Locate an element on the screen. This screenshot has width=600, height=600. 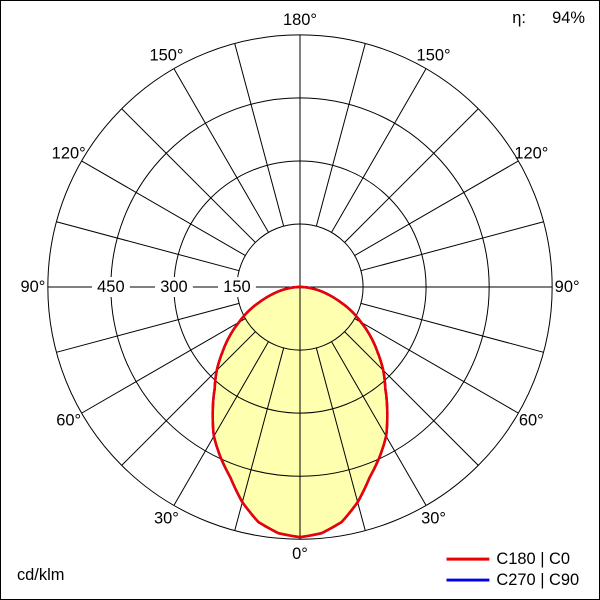
legend-label-c90: C270 | C90 is located at coordinates (537, 580).